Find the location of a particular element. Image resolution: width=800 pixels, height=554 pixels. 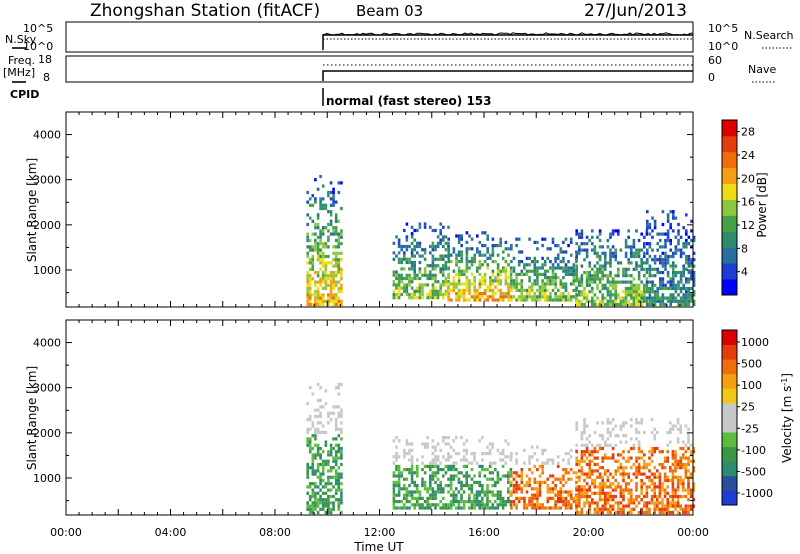

y-tick-label: 1000 is located at coordinates (47, 478).